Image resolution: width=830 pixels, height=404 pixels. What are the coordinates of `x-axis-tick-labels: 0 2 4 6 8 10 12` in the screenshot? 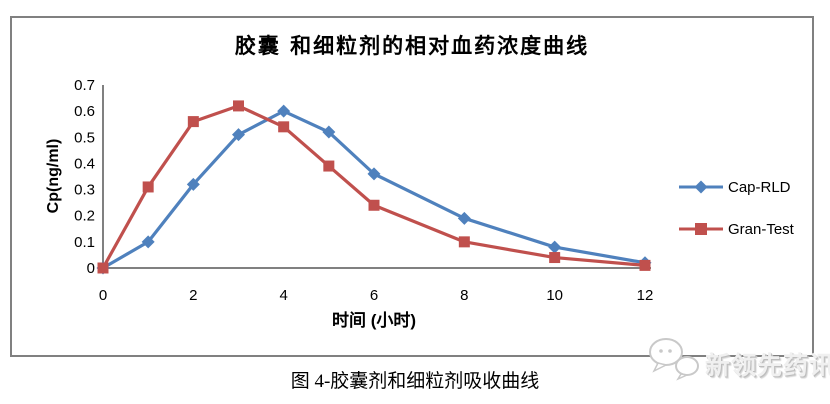 It's located at (376, 295).